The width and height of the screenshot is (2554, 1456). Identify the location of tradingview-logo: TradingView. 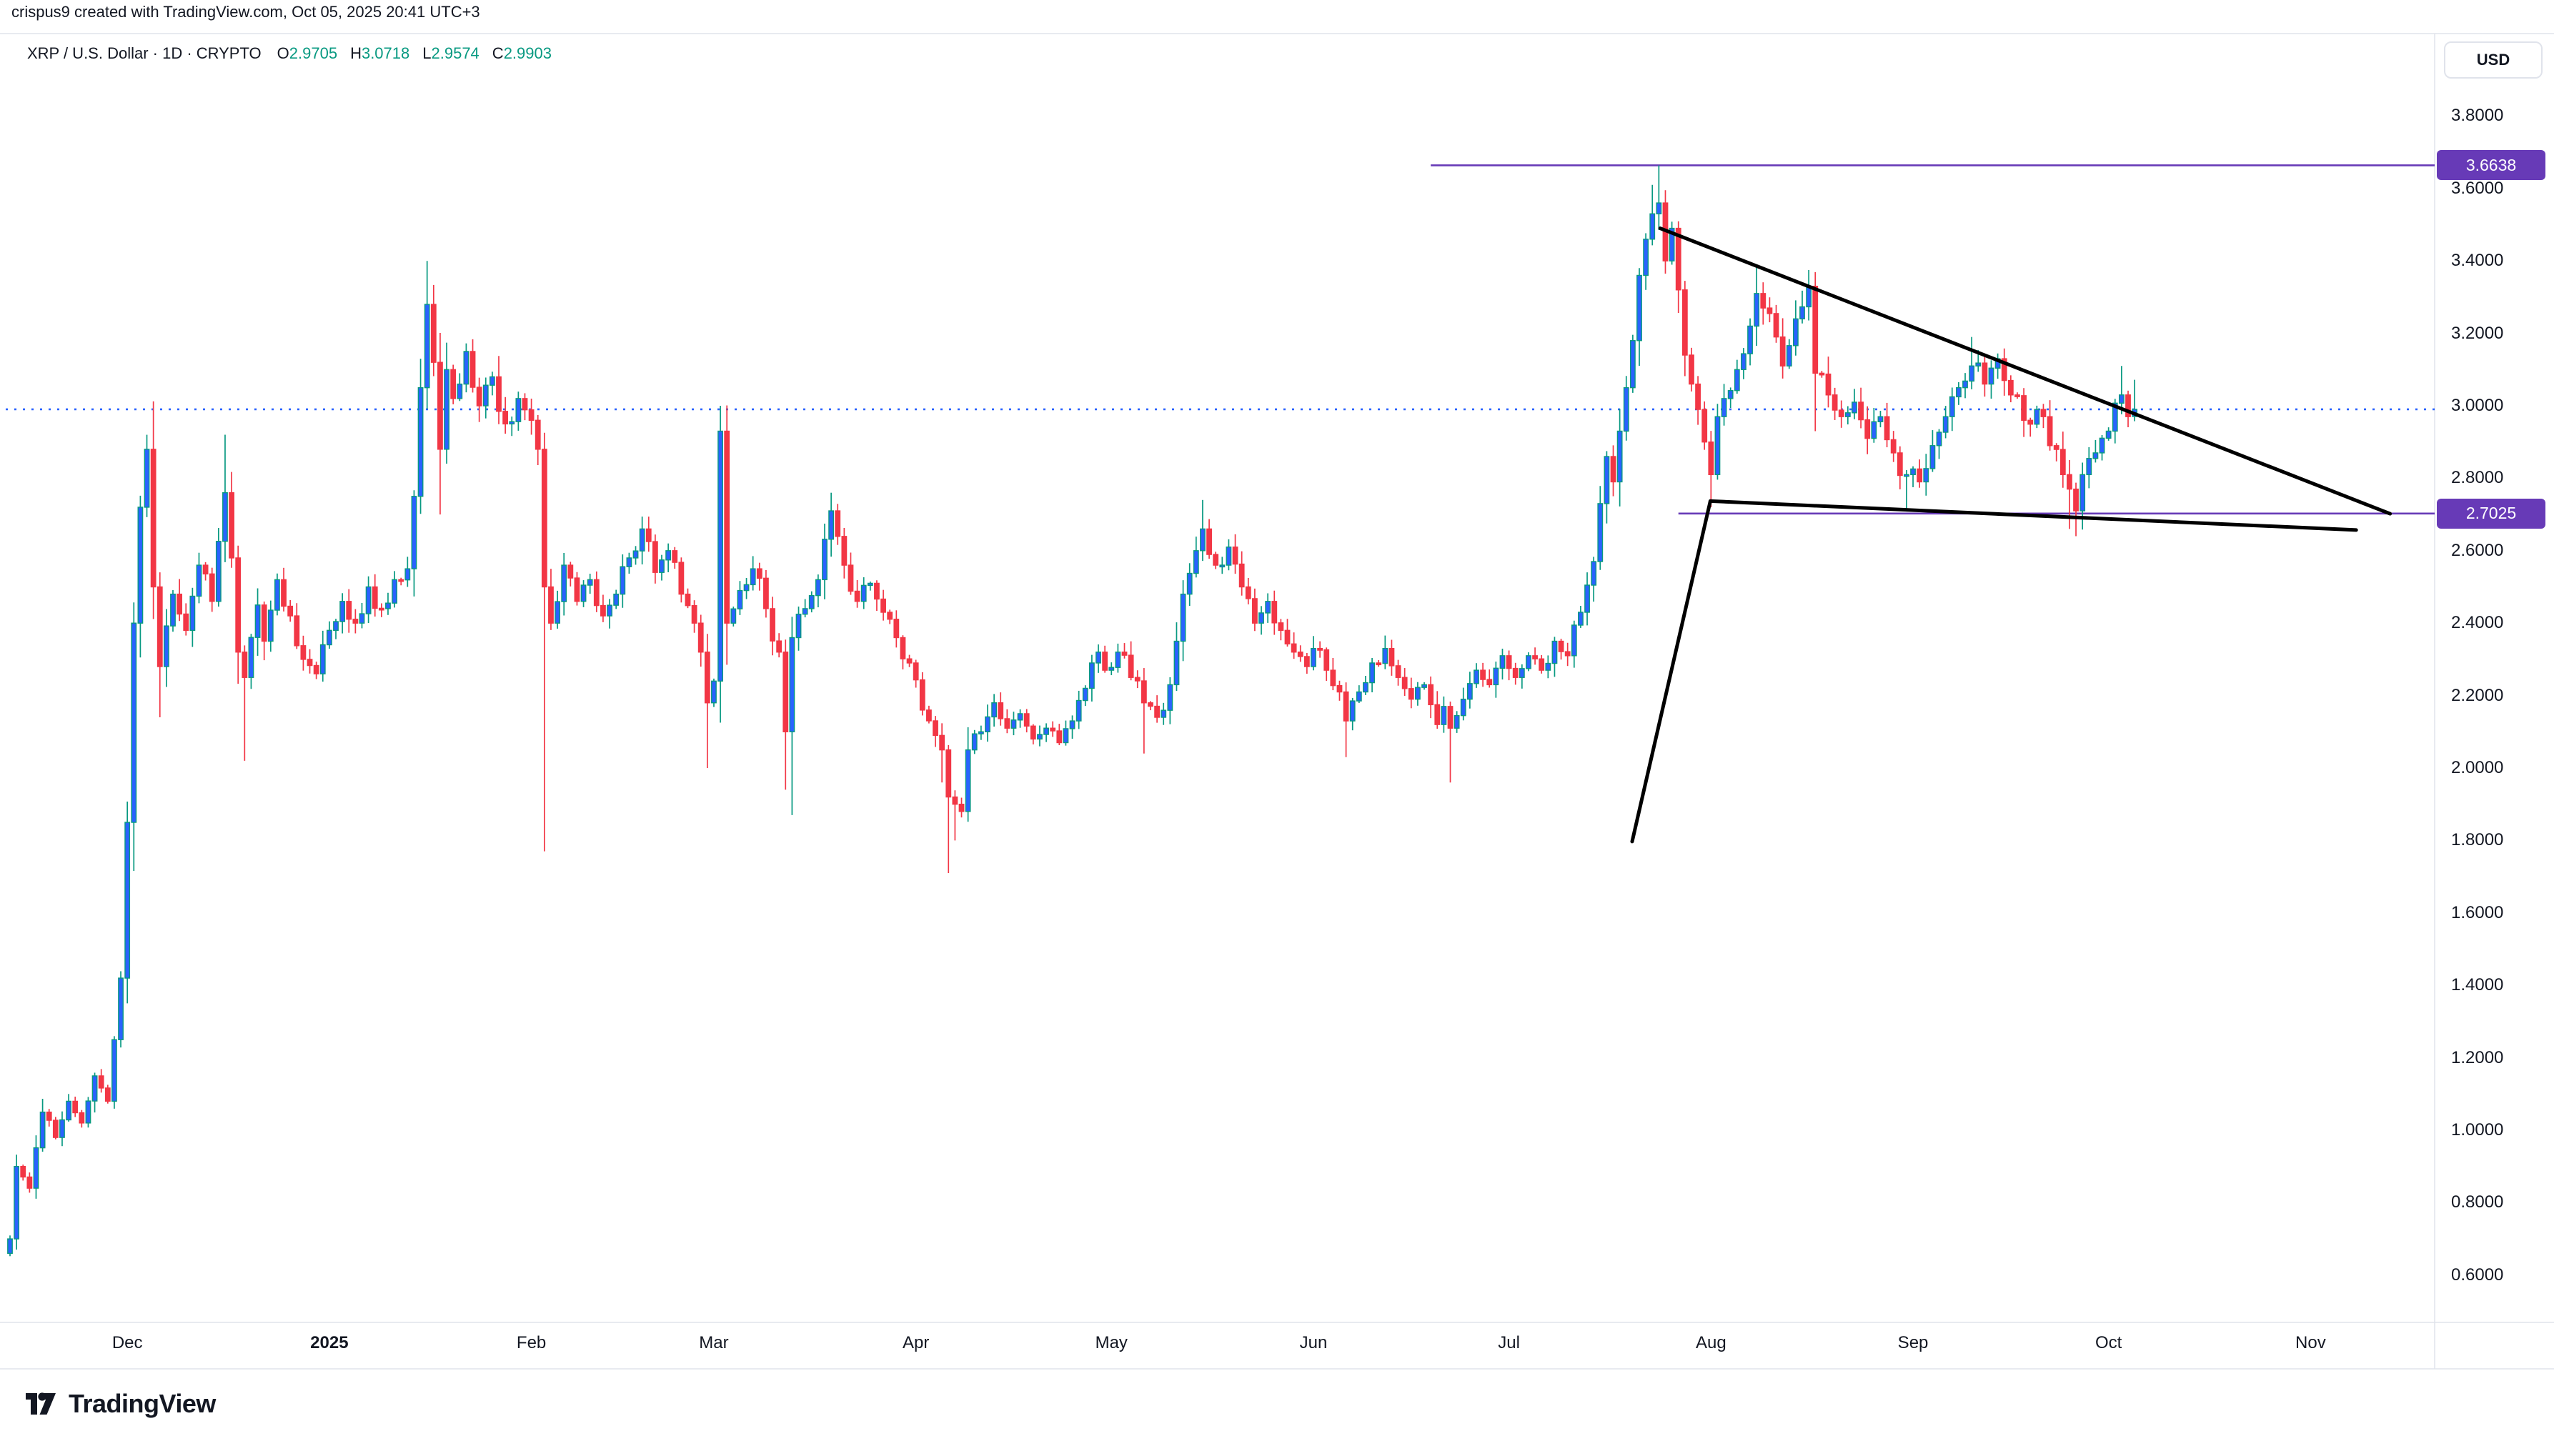
(120, 1403).